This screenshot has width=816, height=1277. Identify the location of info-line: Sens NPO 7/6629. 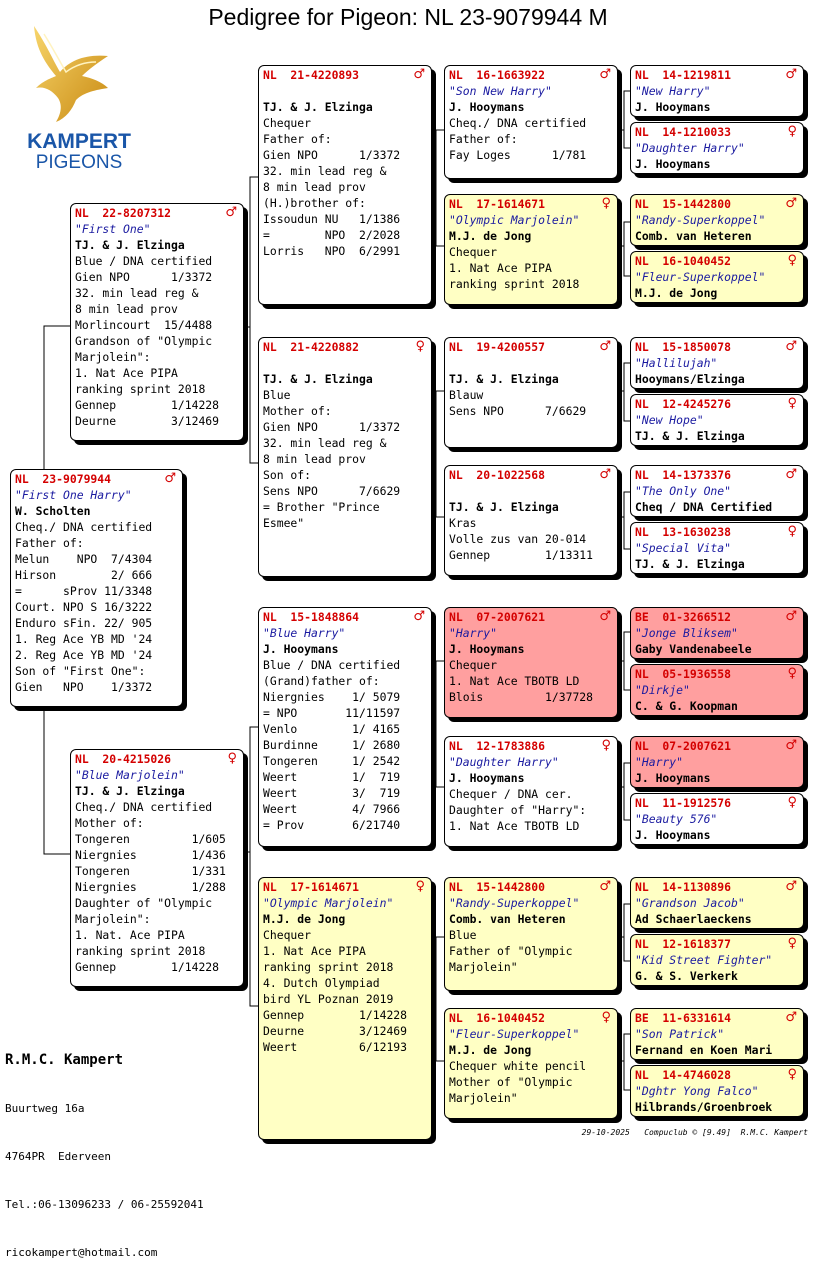
(518, 411).